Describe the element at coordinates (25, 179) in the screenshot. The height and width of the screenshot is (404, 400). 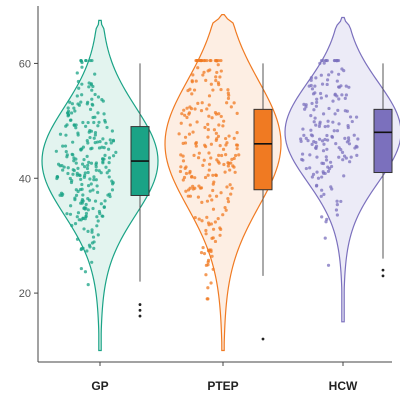
I see `y-tick-label: 40` at that location.